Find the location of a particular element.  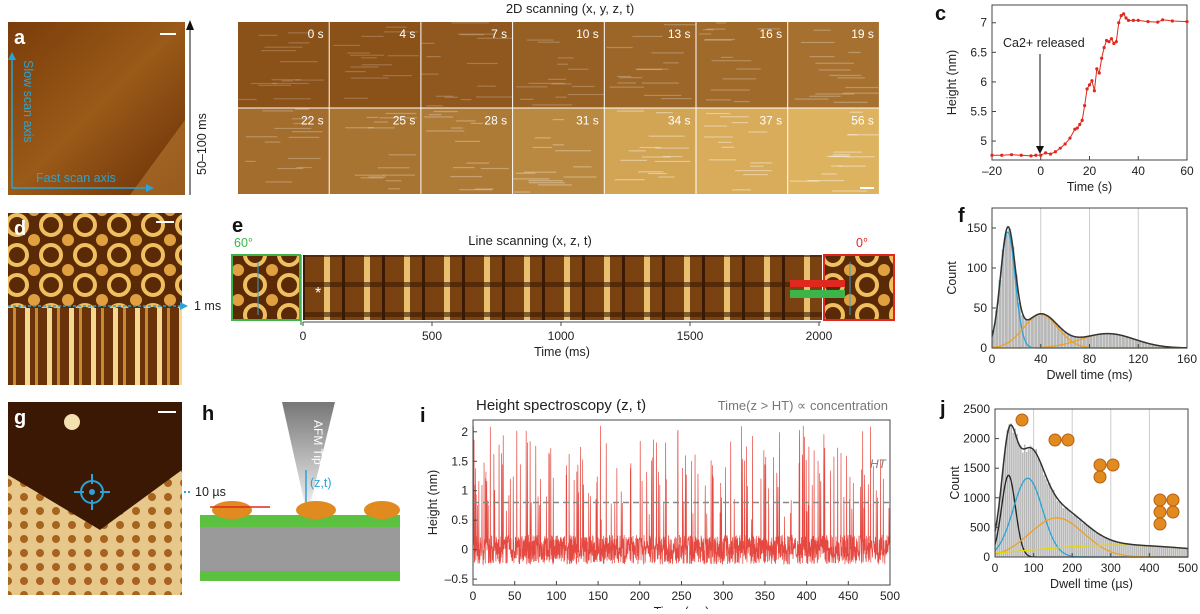

fast-axis-label: Fast scan axis is located at coordinates (76, 178).